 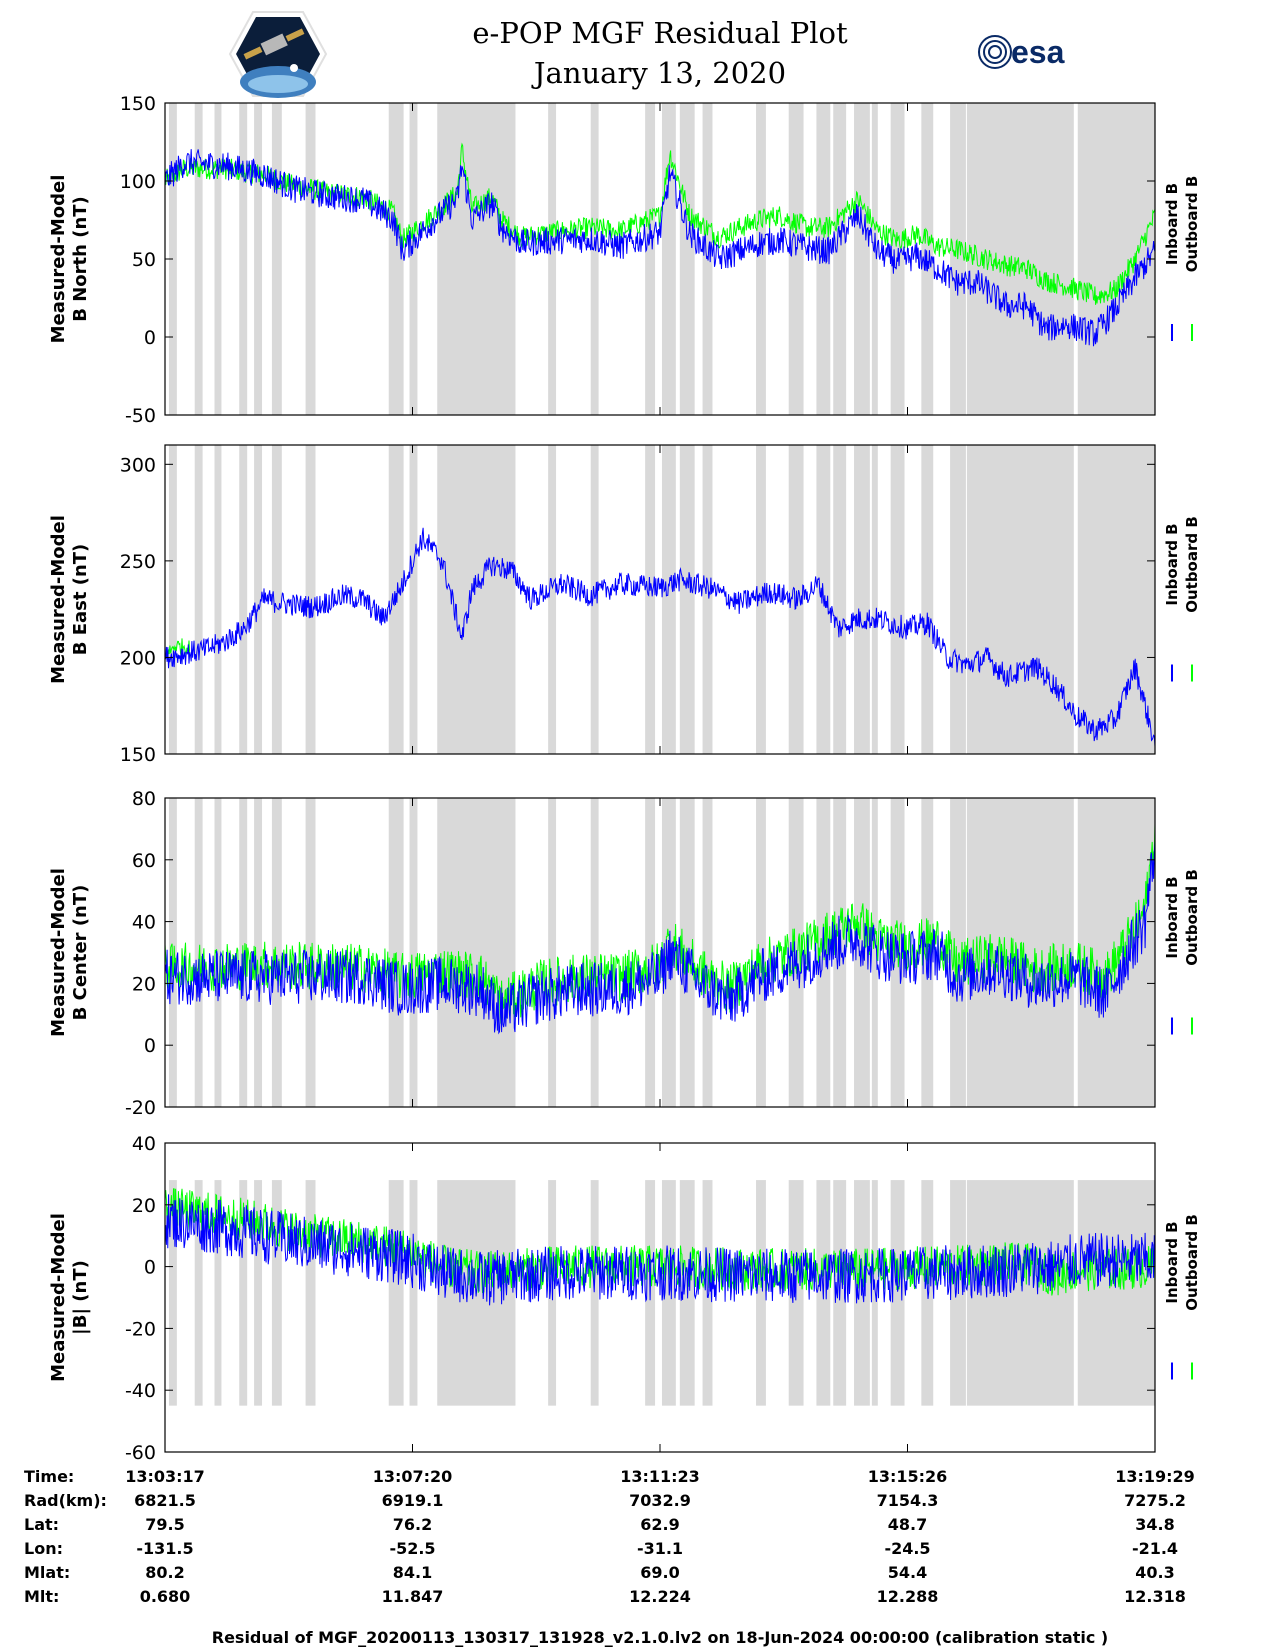 I want to click on info-cell: 13:07:20, so click(x=413, y=1476).